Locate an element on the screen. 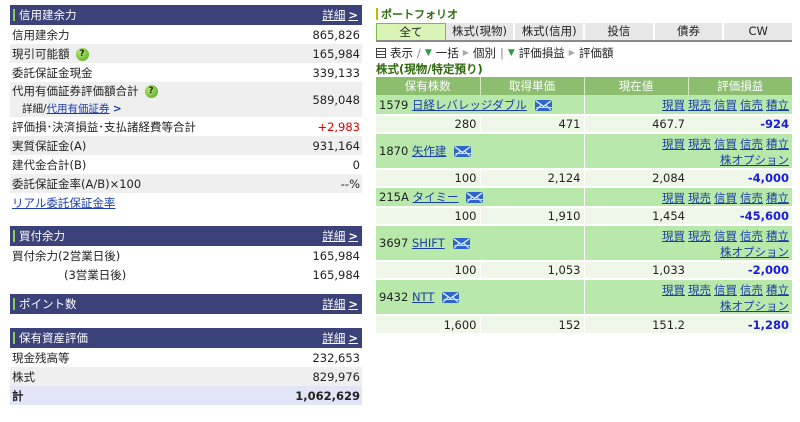  credit-row: 委託保証金現金 339,133 is located at coordinates (186, 72).